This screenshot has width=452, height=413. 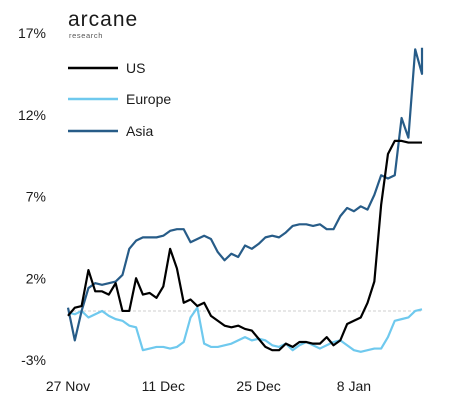 I want to click on legend: US Europe Asia, so click(x=119, y=99).